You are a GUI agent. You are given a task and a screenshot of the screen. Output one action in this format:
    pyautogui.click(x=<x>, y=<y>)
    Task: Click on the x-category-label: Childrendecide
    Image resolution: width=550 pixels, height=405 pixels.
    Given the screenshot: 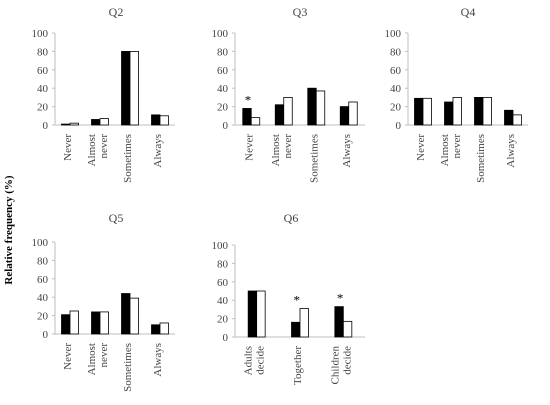 What is the action you would take?
    pyautogui.click(x=341, y=365)
    